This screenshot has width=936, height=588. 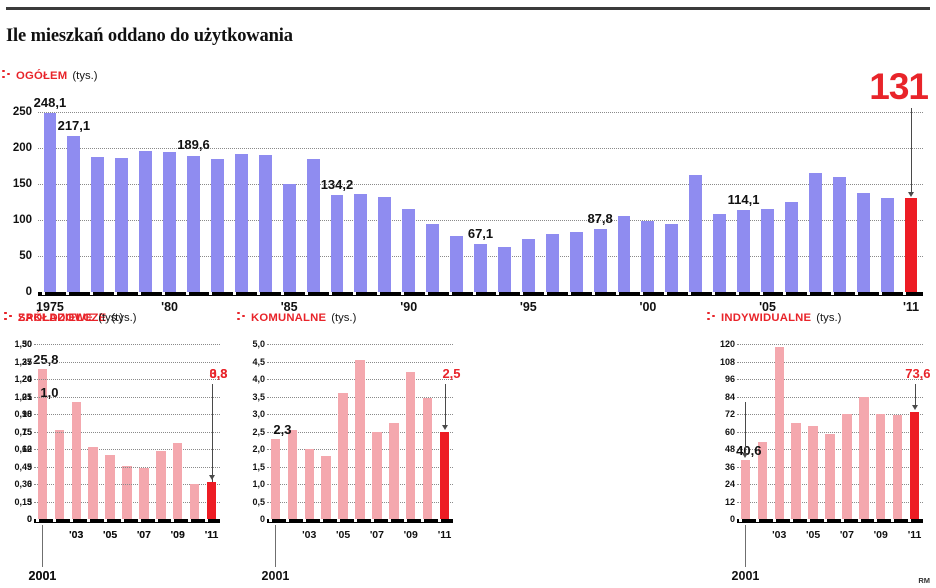 I want to click on legend-ogolem: OGÓŁEM (tys.), so click(x=50, y=75).